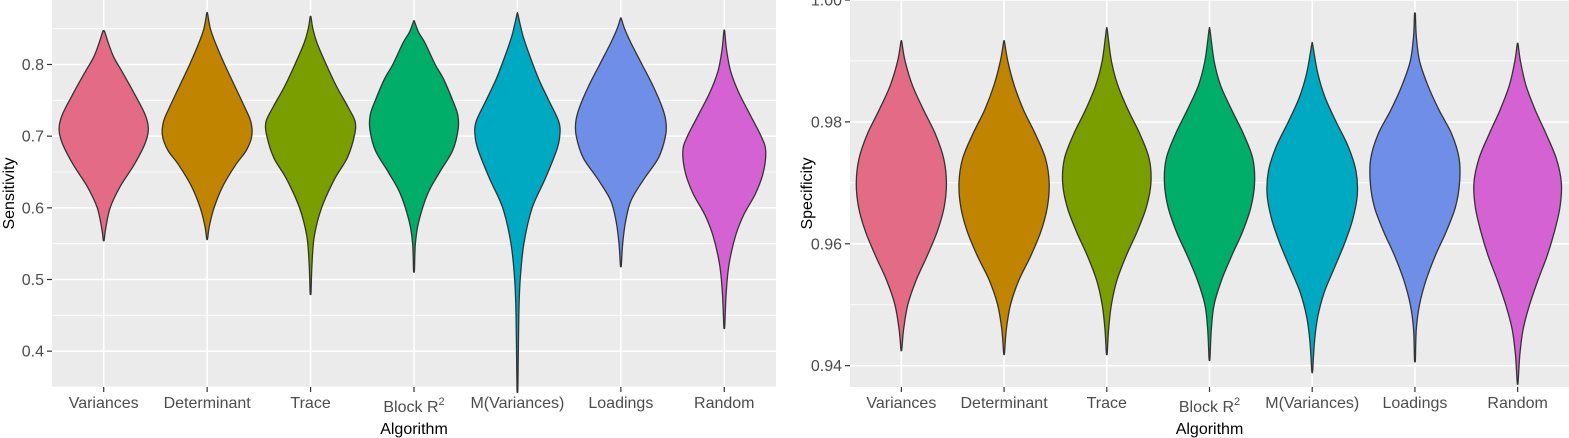 The height and width of the screenshot is (438, 1569). Describe the element at coordinates (33, 352) in the screenshot. I see `y-tick-label: 0.4` at that location.